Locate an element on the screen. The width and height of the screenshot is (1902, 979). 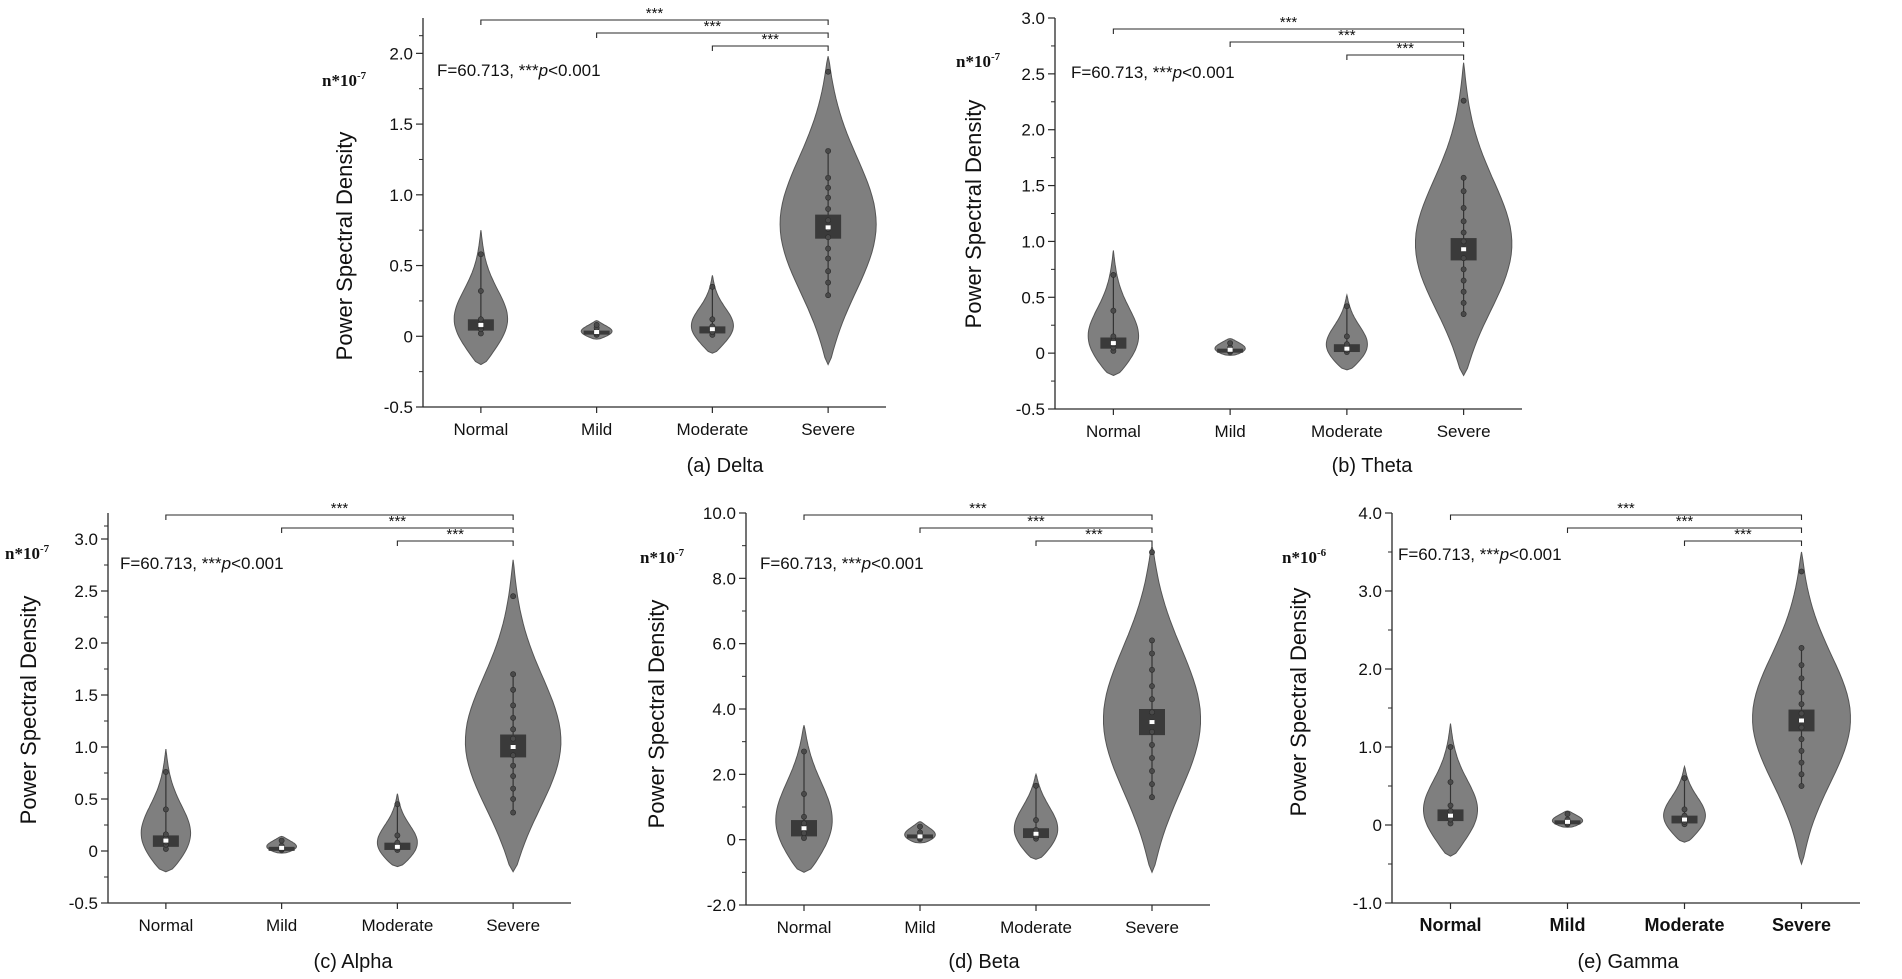
y-tick-label: 2.0 is located at coordinates (1033, 130).